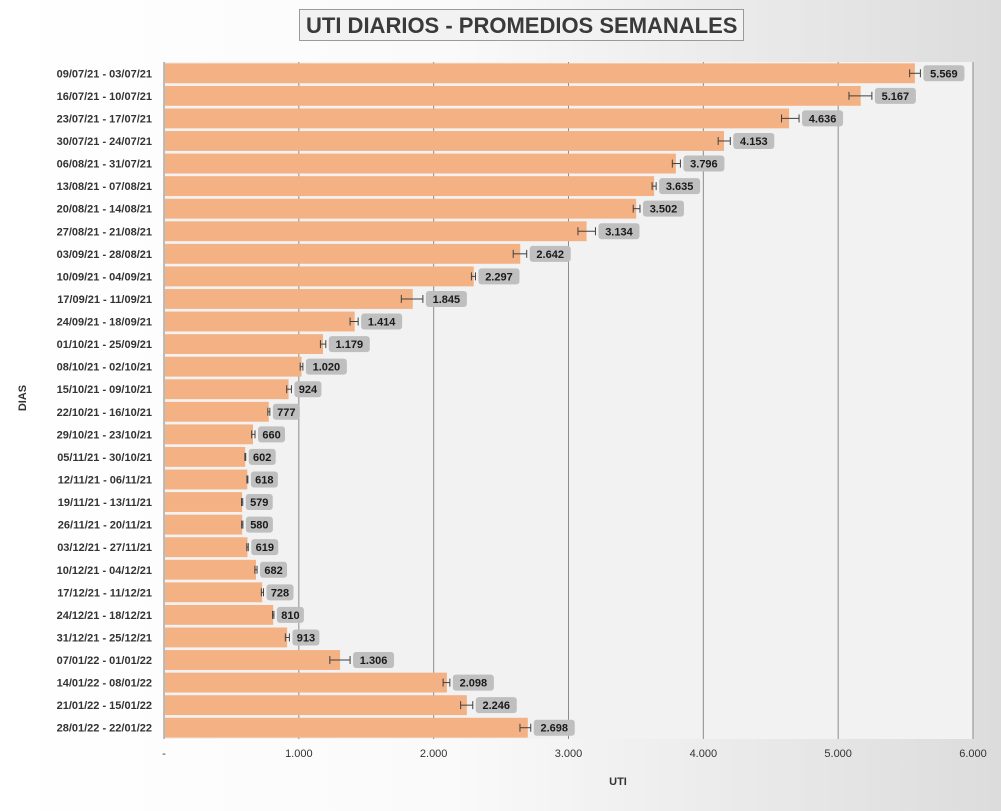  Describe the element at coordinates (680, 187) in the screenshot. I see `value-label: 3.635` at that location.